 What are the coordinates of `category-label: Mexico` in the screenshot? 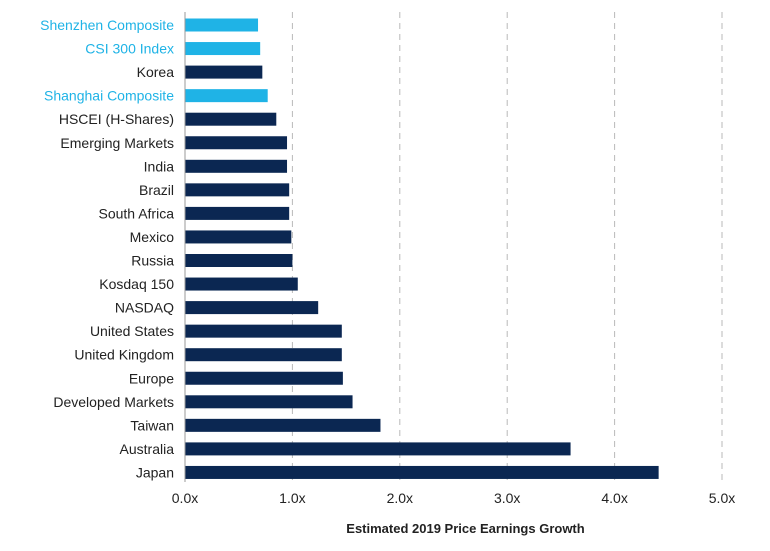 It's located at (152, 237).